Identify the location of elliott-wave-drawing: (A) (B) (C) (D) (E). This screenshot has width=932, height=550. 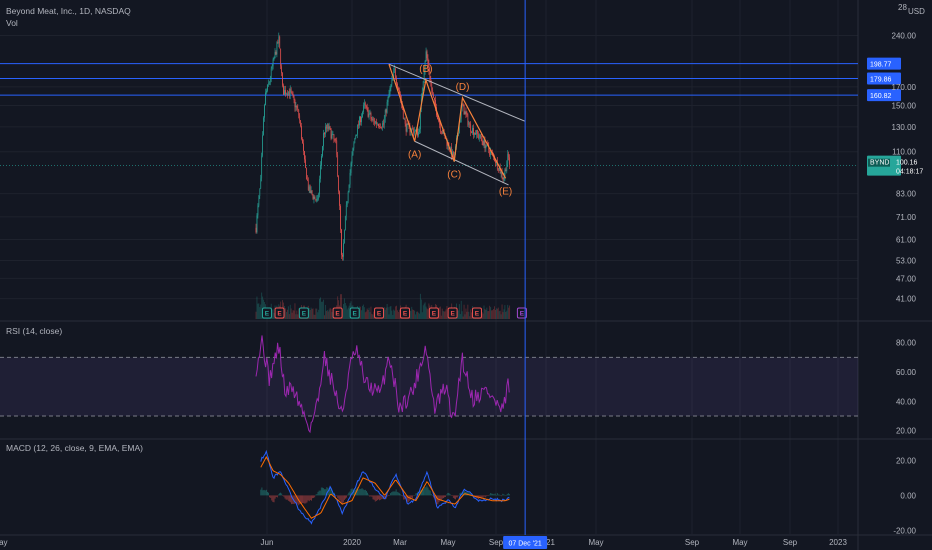
(457, 130).